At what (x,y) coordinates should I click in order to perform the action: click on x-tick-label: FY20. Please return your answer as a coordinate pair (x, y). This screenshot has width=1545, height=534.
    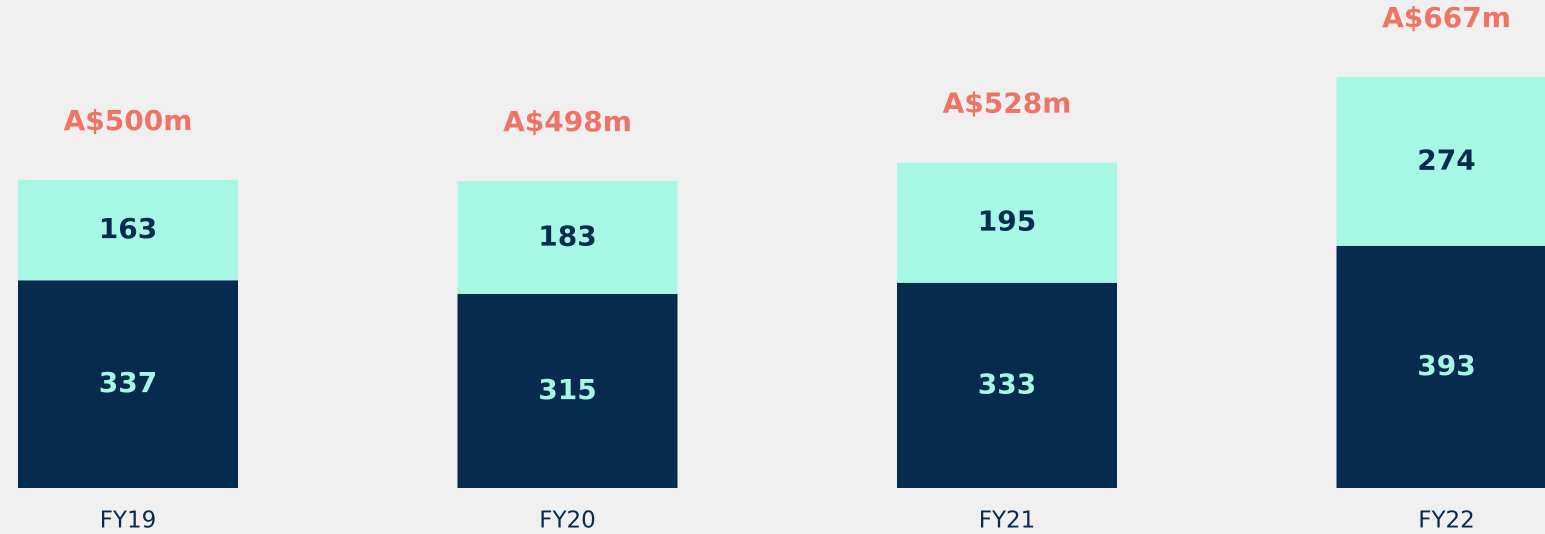
    Looking at the image, I should click on (567, 521).